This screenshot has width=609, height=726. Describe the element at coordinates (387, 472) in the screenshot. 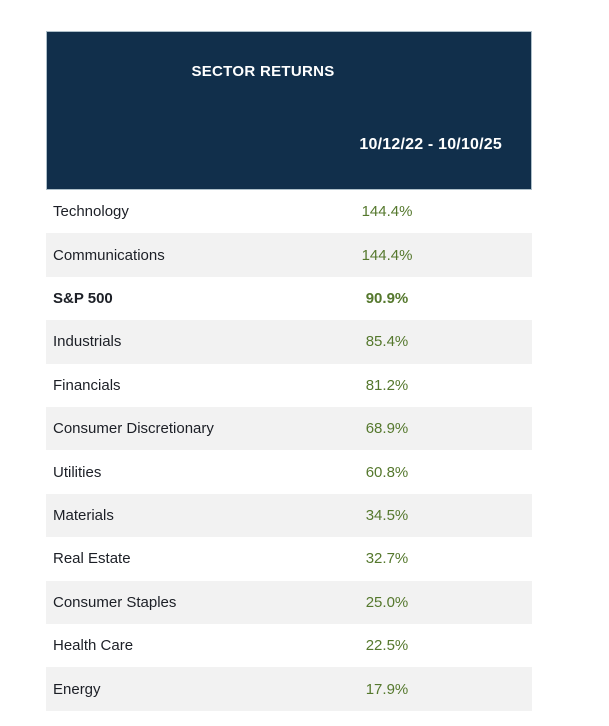

I see `return-value-cell: 60.8%` at that location.